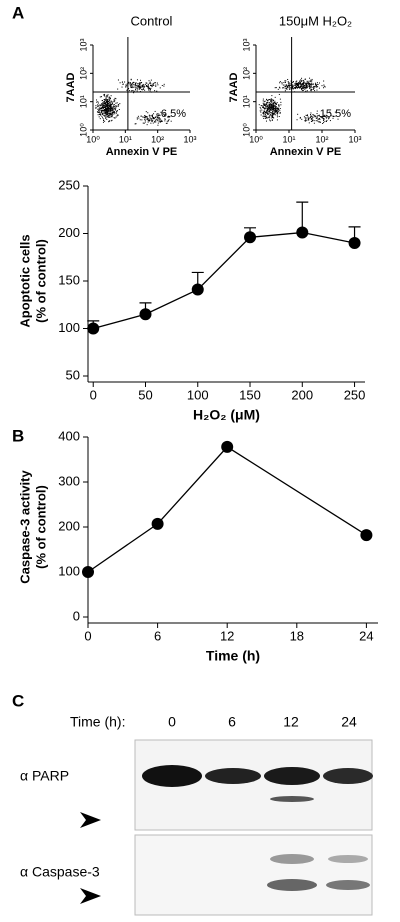 Image resolution: width=400 pixels, height=922 pixels. What do you see at coordinates (172, 776) in the screenshot?
I see `band` at bounding box center [172, 776].